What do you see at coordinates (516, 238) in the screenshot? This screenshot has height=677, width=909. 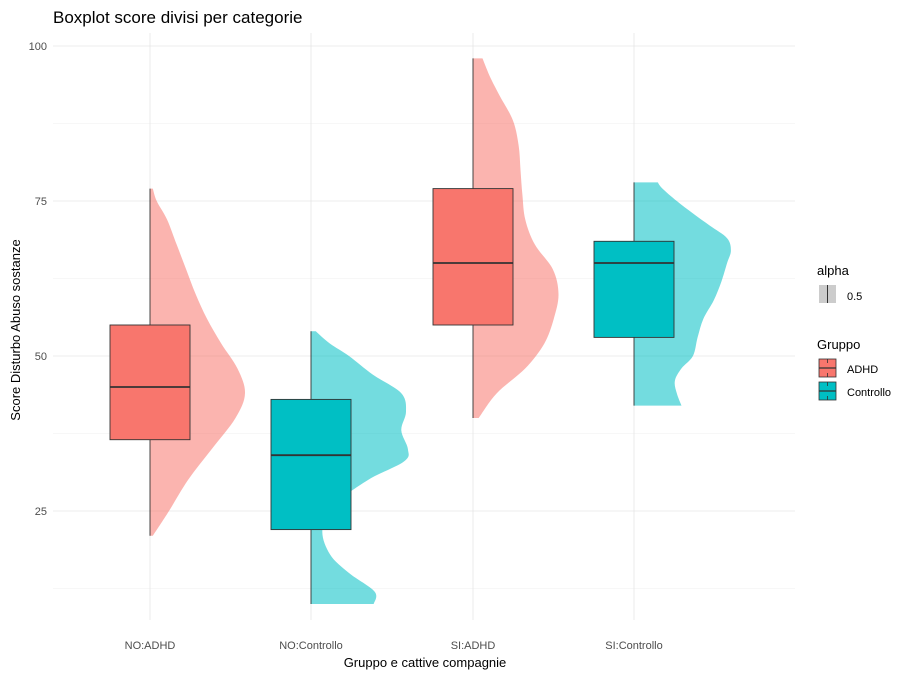 I see `violin-si-adhd` at bounding box center [516, 238].